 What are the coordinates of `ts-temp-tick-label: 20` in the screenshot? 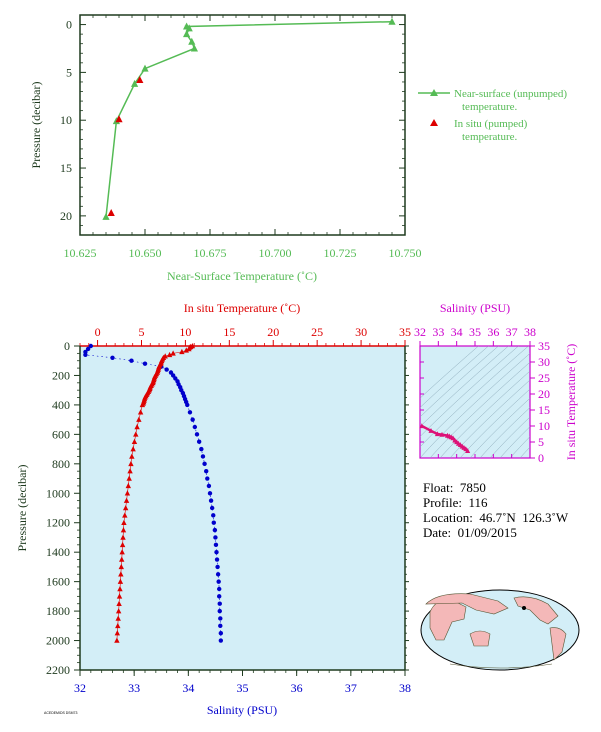 It's located at (544, 394).